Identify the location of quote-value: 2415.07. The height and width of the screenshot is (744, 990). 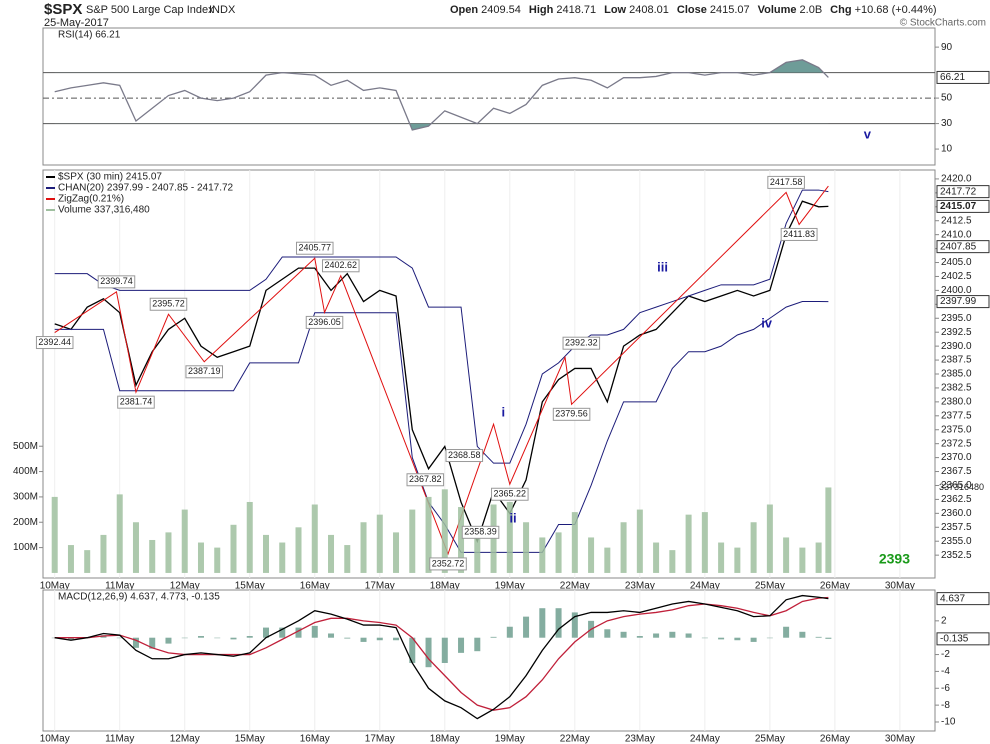
(730, 10).